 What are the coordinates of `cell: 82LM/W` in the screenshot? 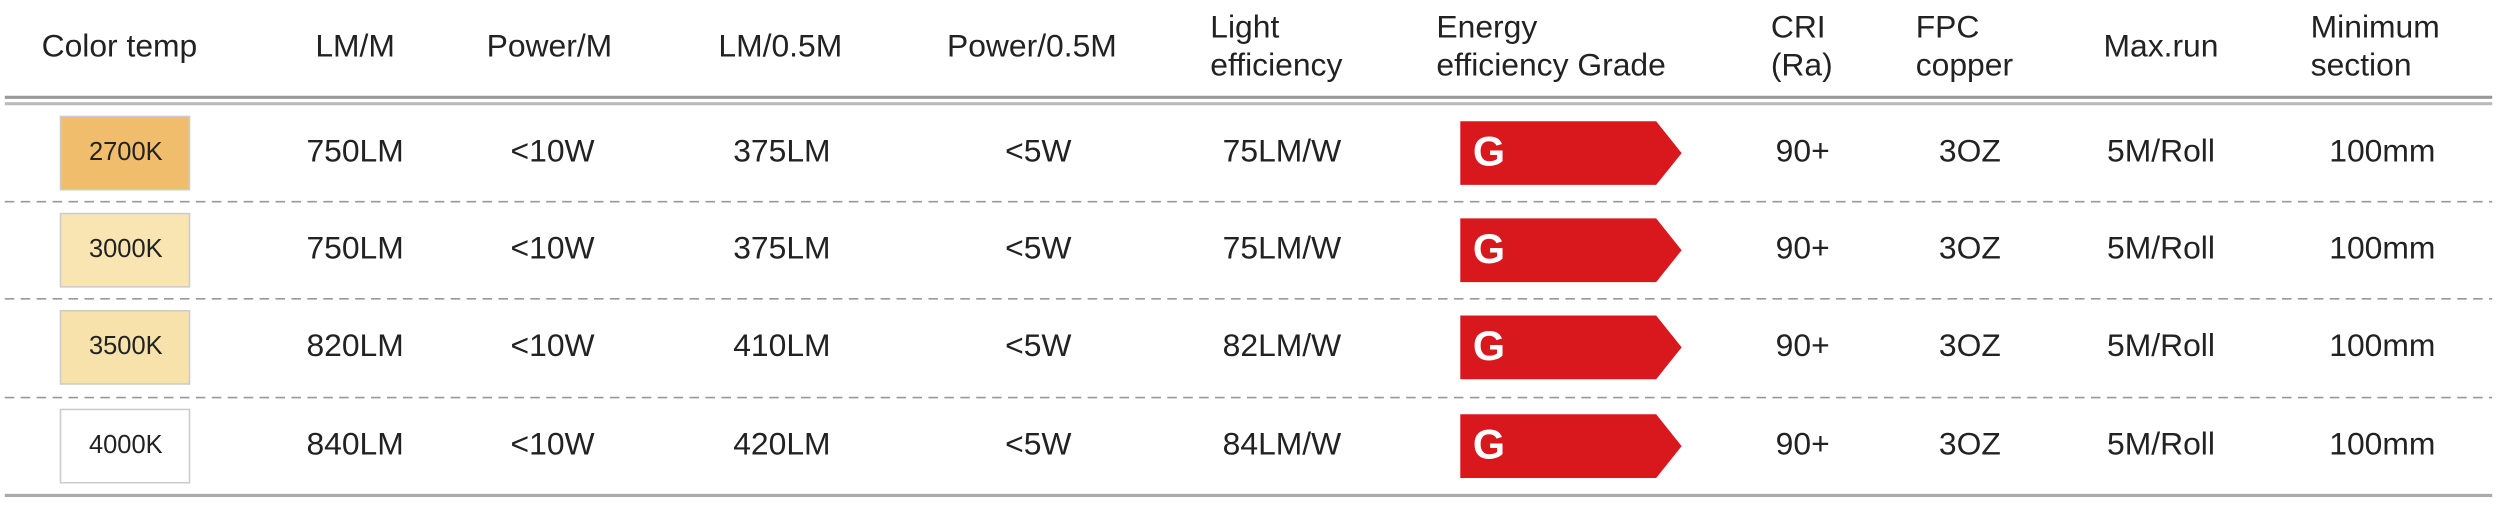 It's located at (1282, 345).